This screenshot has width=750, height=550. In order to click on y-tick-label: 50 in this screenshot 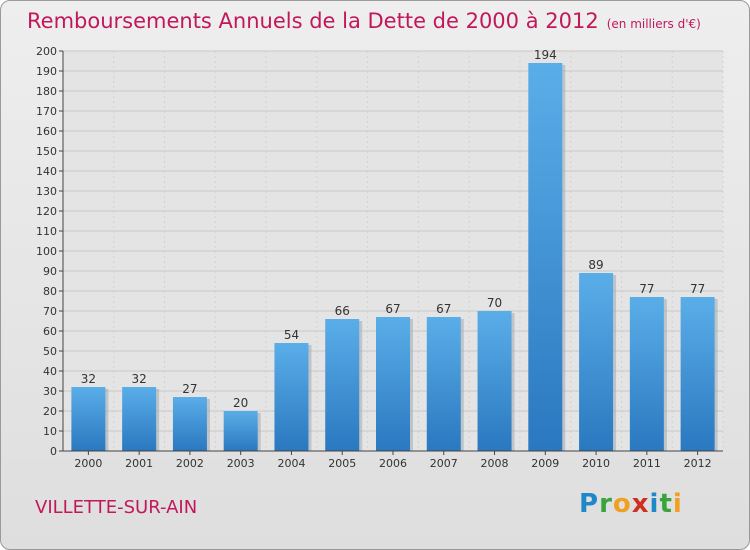, I will do `click(50, 351)`.